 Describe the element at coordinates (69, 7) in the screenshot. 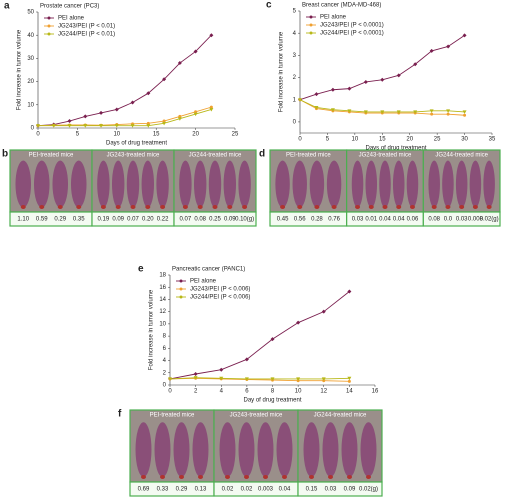

I see `chart-title: Prostate cancer (PC3)` at that location.